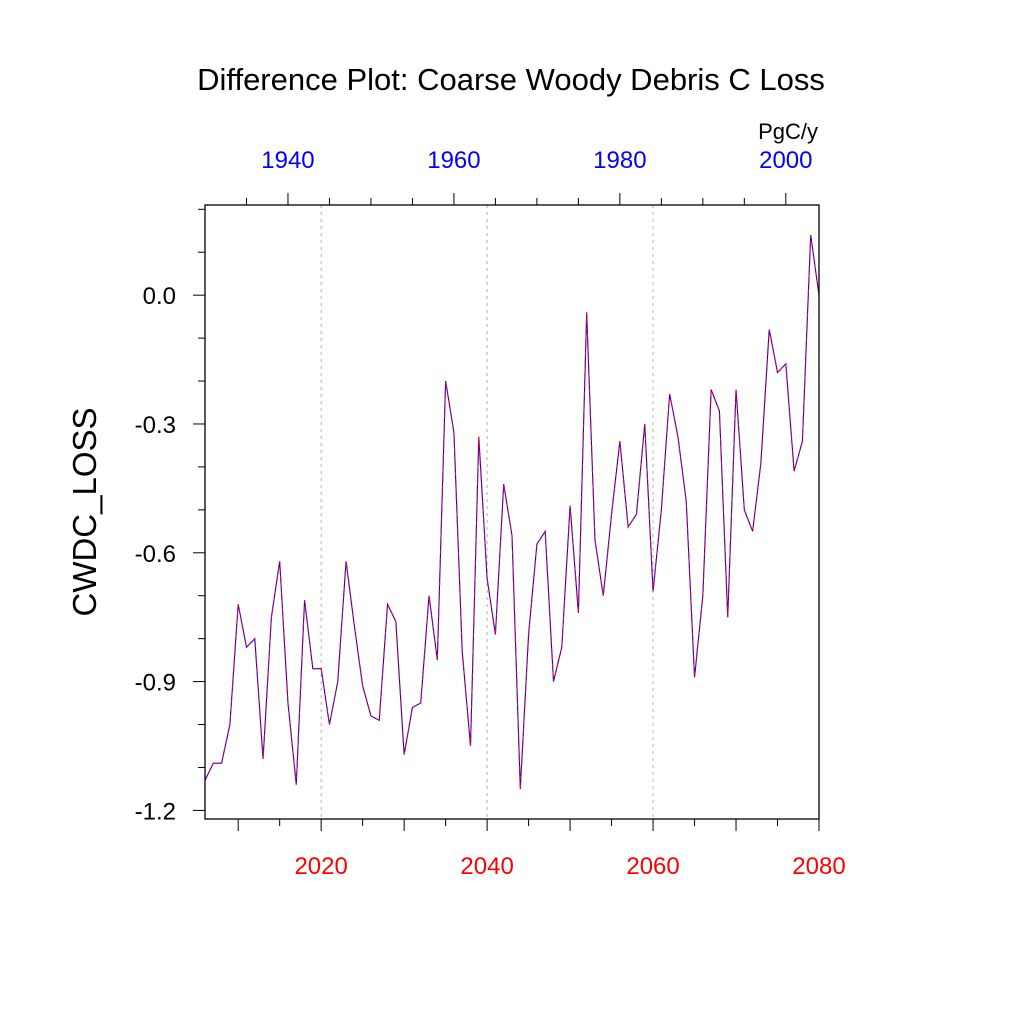 The height and width of the screenshot is (1024, 1024). What do you see at coordinates (486, 866) in the screenshot?
I see `bottom-tick-label-2040: 2040` at bounding box center [486, 866].